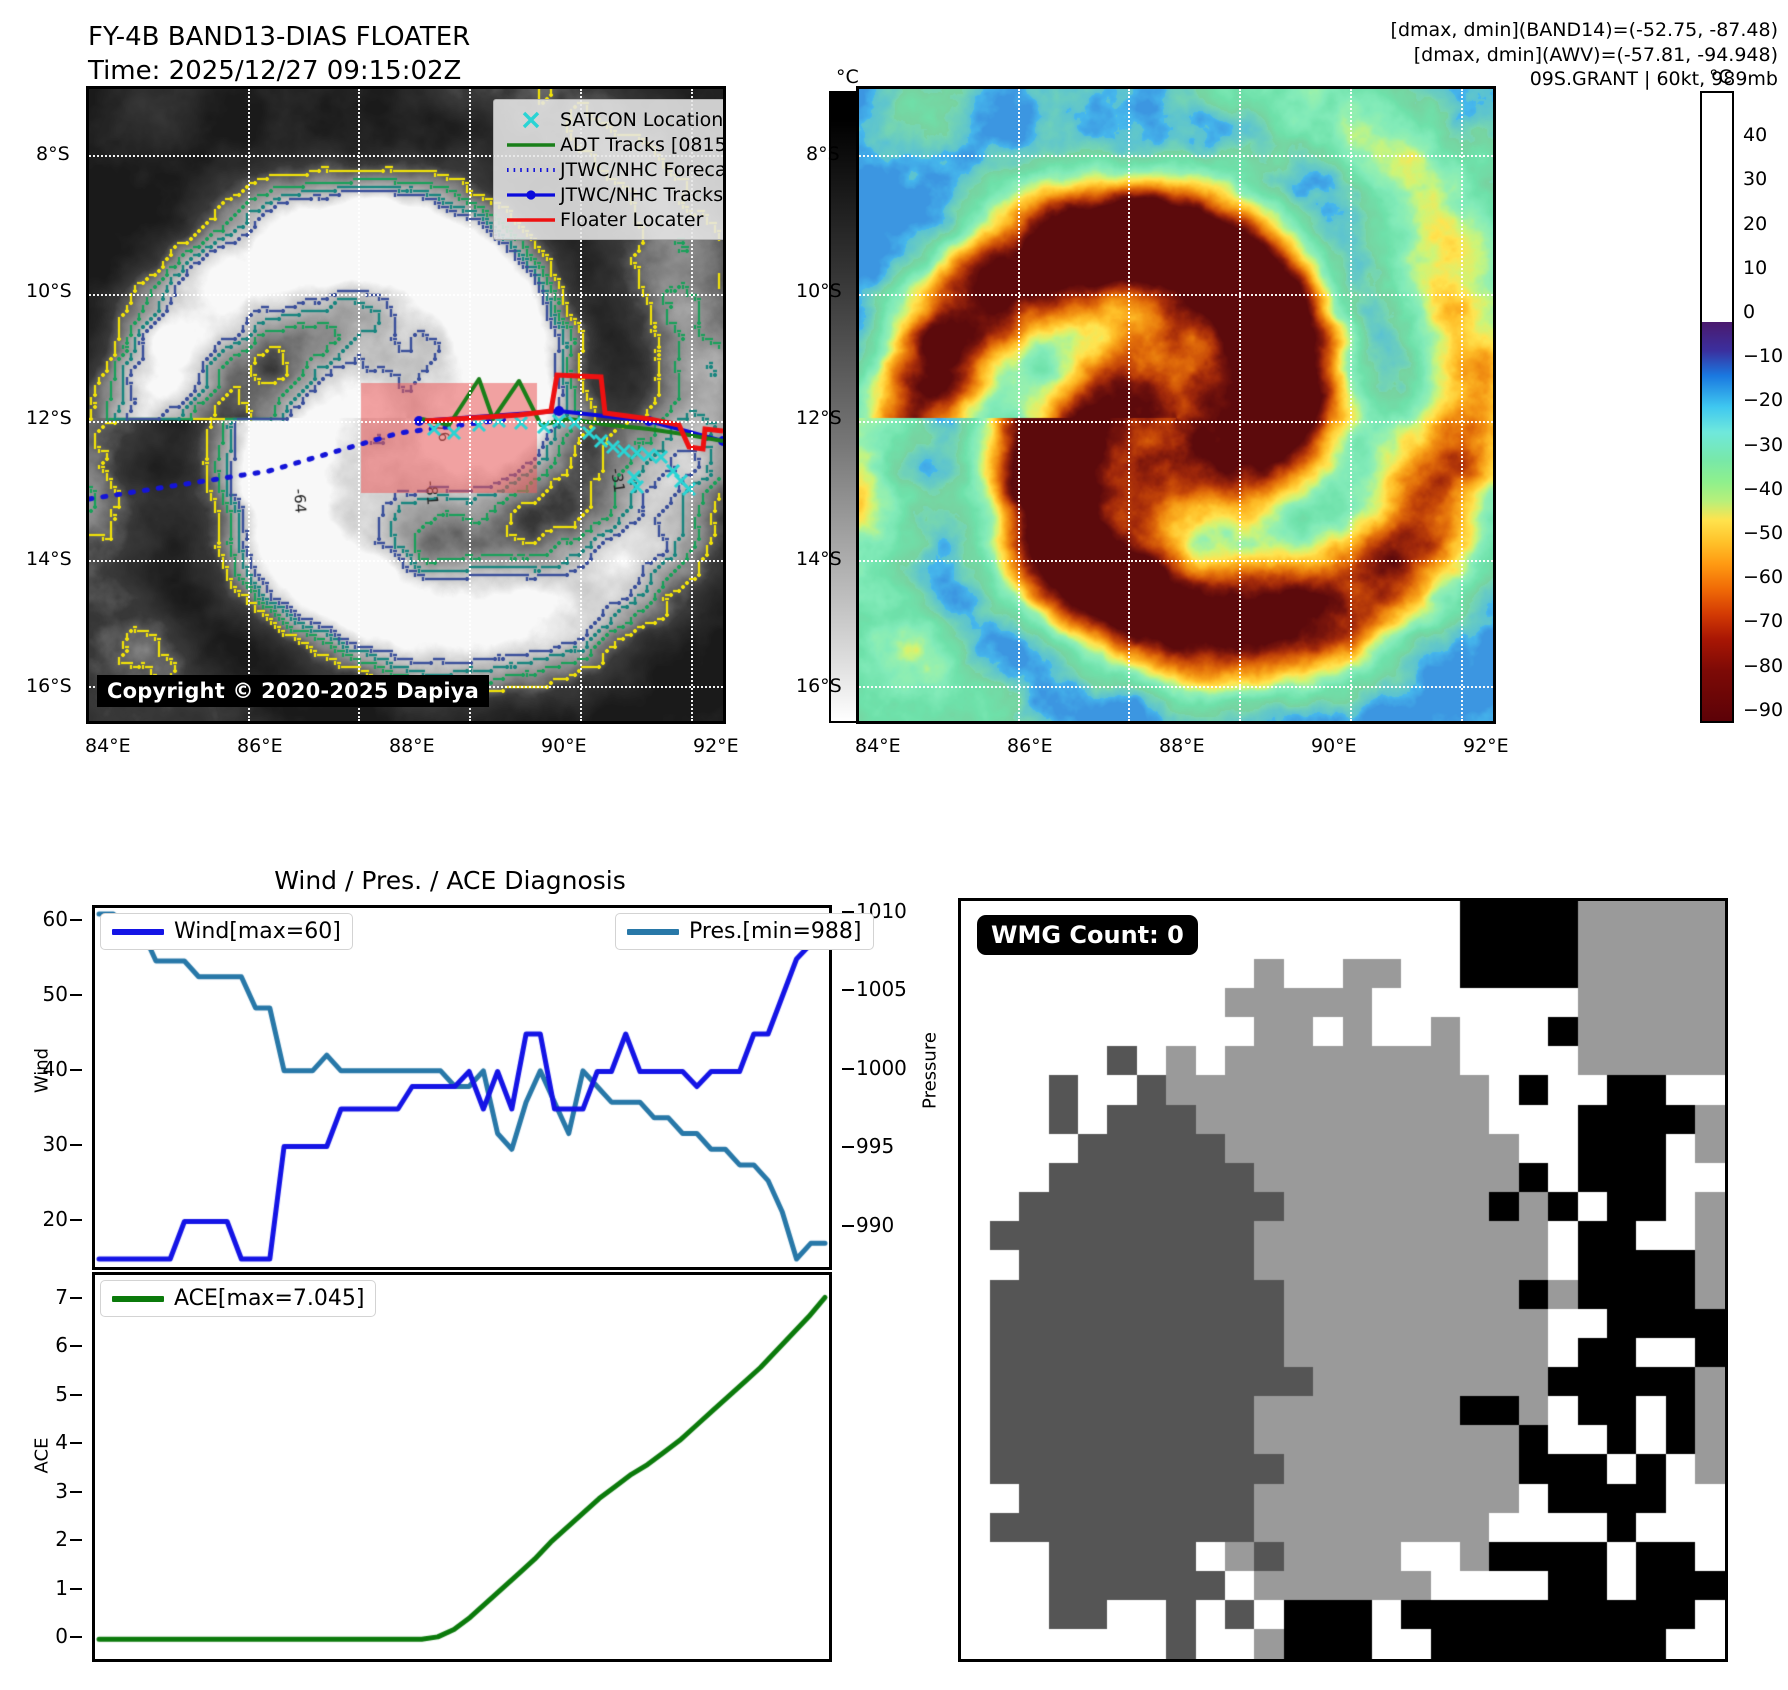 Image resolution: width=1788 pixels, height=1690 pixels. Describe the element at coordinates (61, 1442) in the screenshot. I see `axis-tick-label: 4` at that location.